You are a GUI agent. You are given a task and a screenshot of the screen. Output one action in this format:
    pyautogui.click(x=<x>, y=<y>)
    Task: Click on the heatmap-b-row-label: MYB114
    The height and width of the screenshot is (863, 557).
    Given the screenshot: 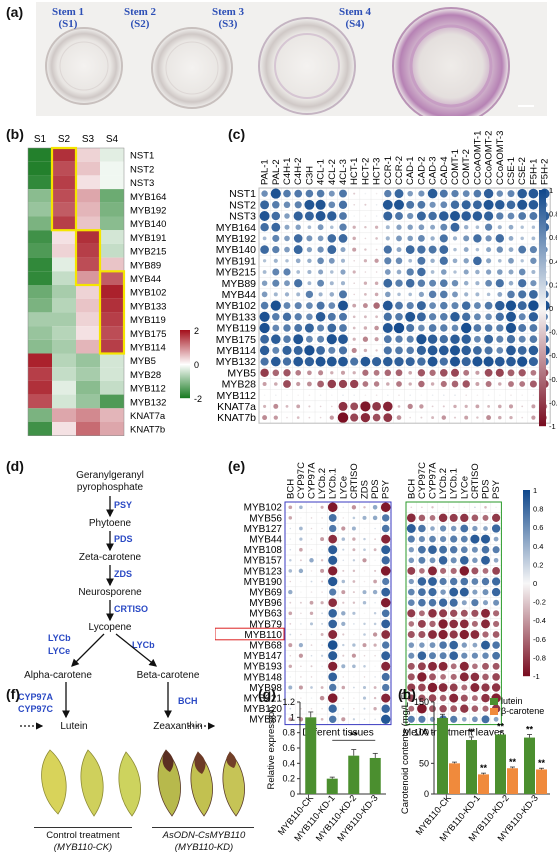 What is the action you would take?
    pyautogui.click(x=148, y=347)
    